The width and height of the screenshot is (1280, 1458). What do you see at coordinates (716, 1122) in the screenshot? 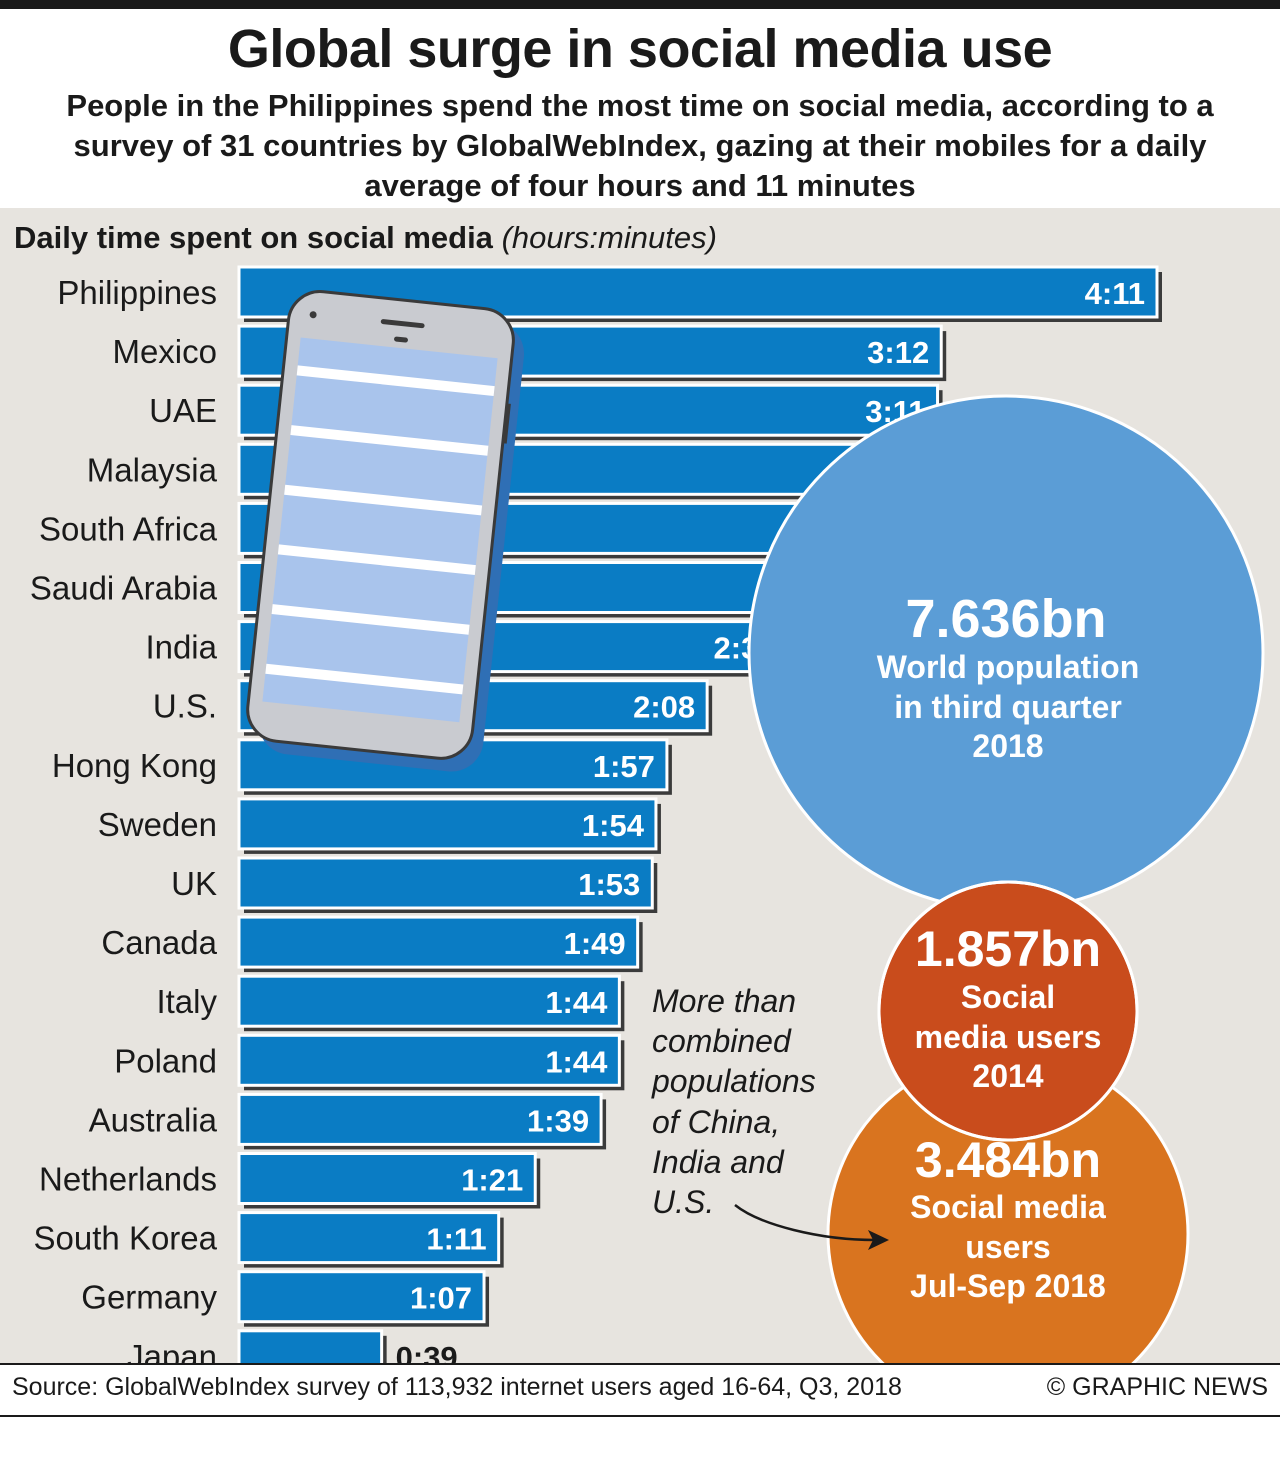
I see `annotation-line-4: of China,` at bounding box center [716, 1122].